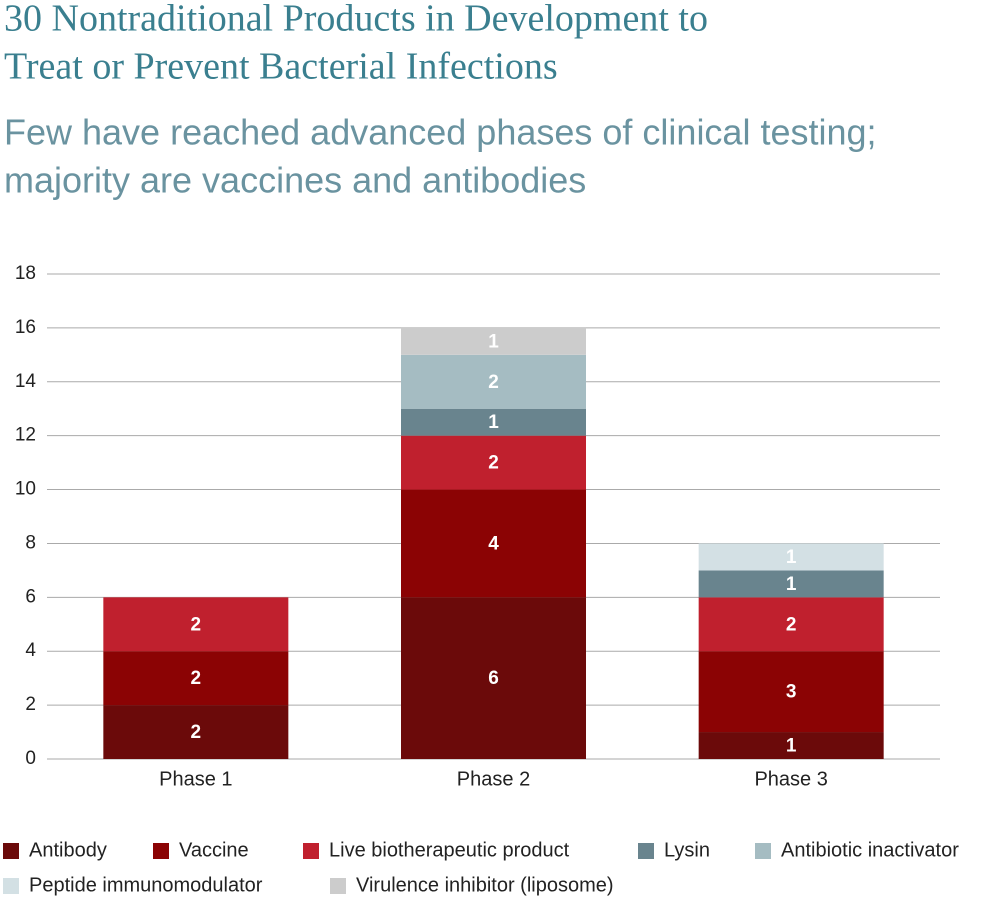 This screenshot has width=990, height=911. Describe the element at coordinates (30, 704) in the screenshot. I see `y-tick-label: 2` at that location.